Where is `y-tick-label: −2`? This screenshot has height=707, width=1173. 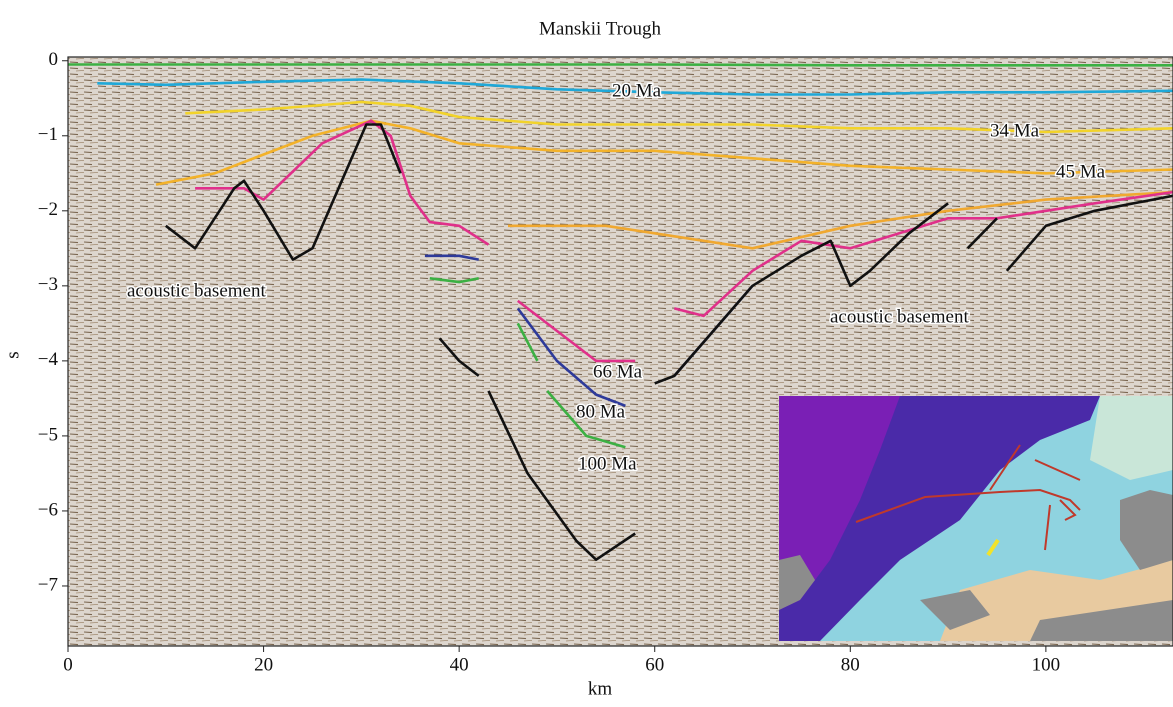
y-tick-label: −2 is located at coordinates (48, 209).